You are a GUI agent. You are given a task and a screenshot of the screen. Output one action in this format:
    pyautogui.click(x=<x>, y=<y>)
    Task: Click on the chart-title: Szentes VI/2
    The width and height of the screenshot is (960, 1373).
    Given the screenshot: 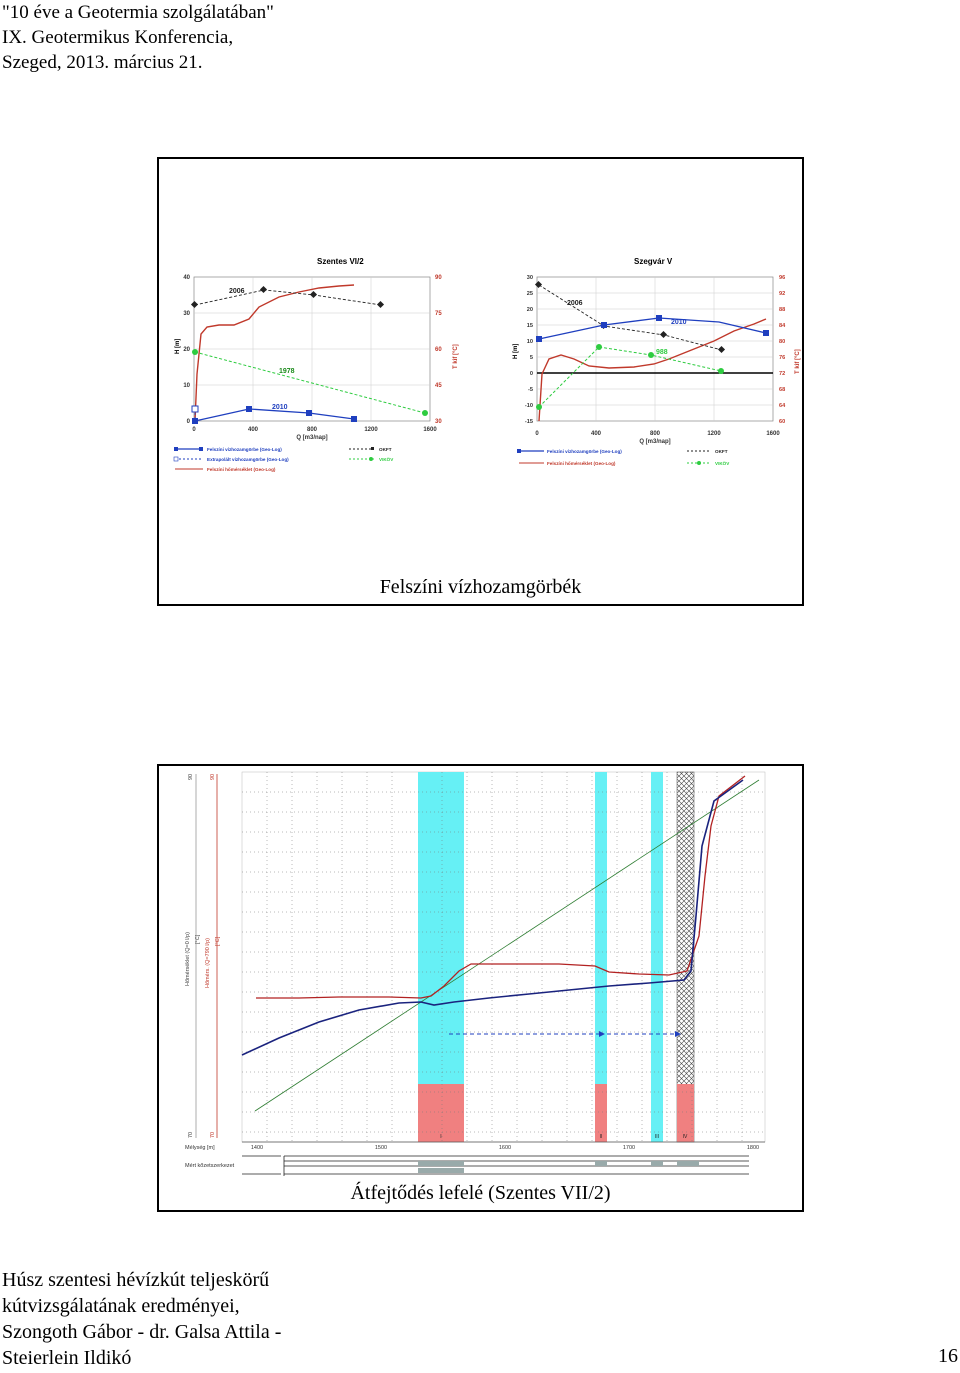 What is the action you would take?
    pyautogui.click(x=340, y=261)
    